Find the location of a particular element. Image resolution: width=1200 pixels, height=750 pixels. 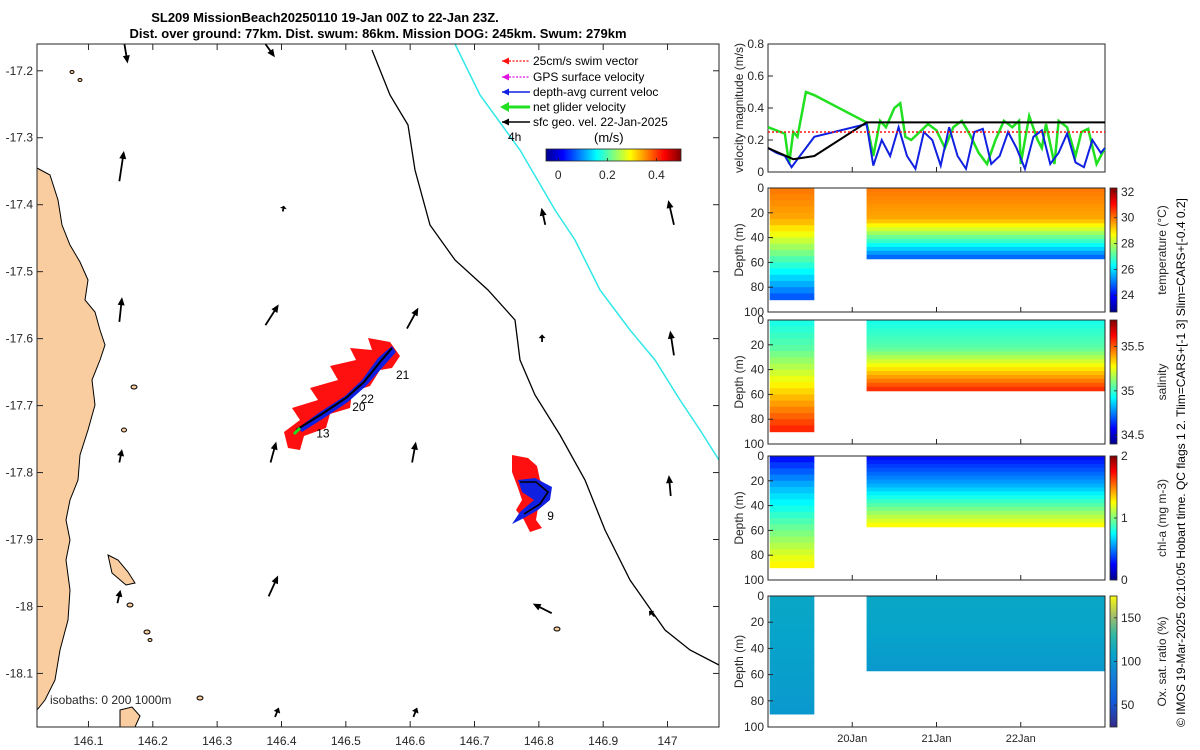

legend-interval: 4h is located at coordinates (514, 137).